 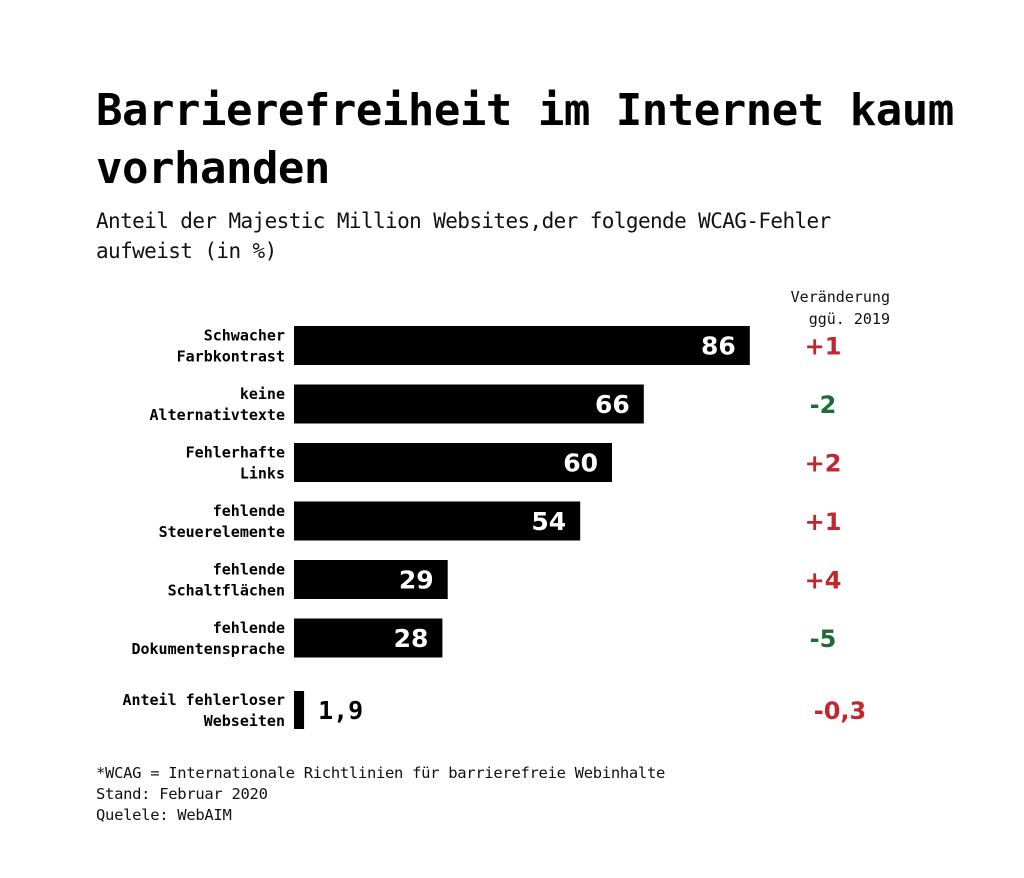 I want to click on change-label-3: +2, so click(x=823, y=464).